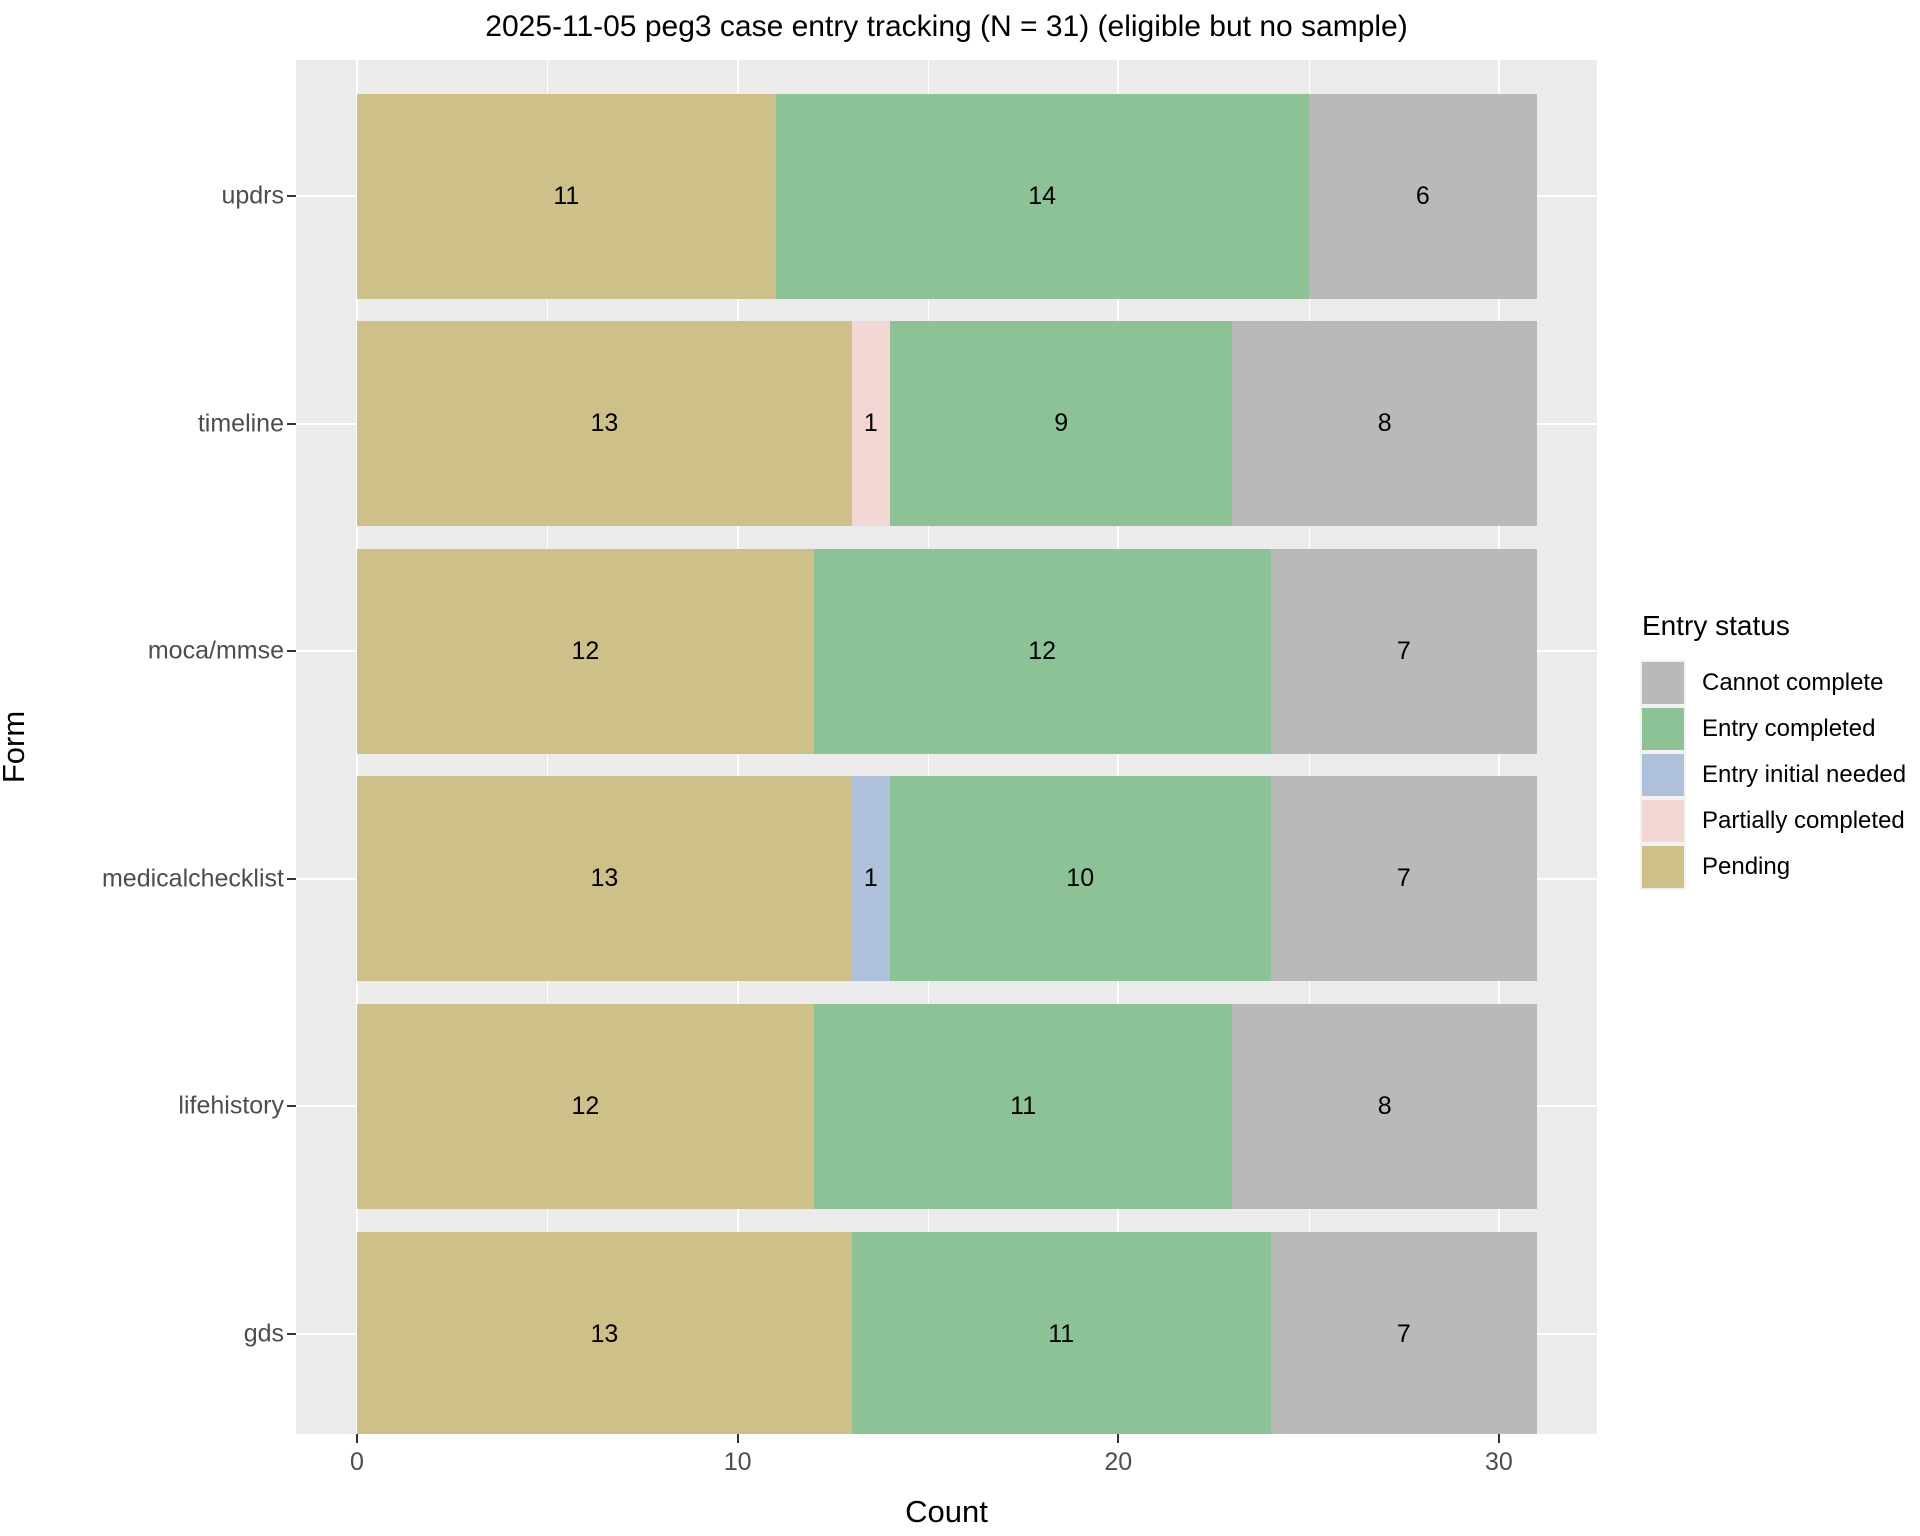  Describe the element at coordinates (1118, 1462) in the screenshot. I see `x-tick-label: 20` at that location.